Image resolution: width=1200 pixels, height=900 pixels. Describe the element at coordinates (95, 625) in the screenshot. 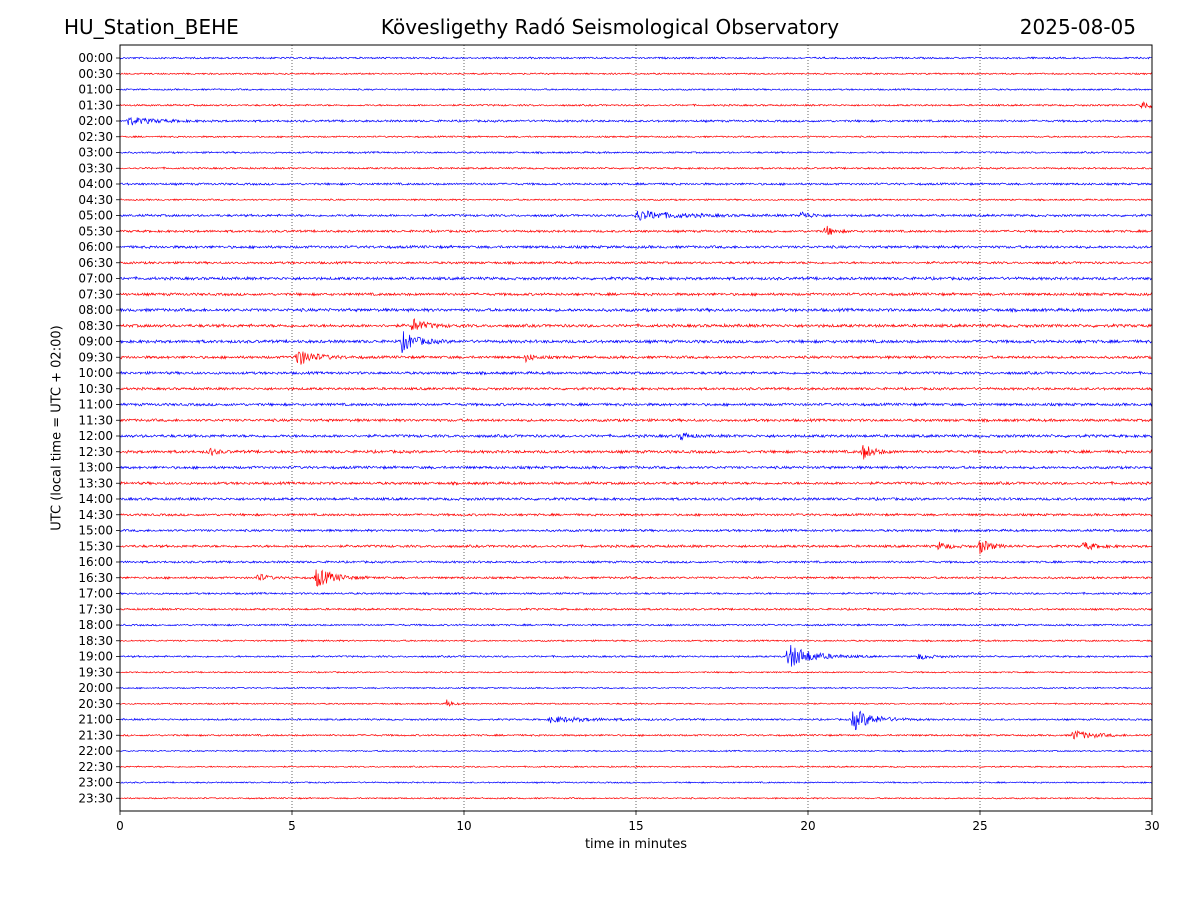

I see `y-tick-label: 18:00` at that location.